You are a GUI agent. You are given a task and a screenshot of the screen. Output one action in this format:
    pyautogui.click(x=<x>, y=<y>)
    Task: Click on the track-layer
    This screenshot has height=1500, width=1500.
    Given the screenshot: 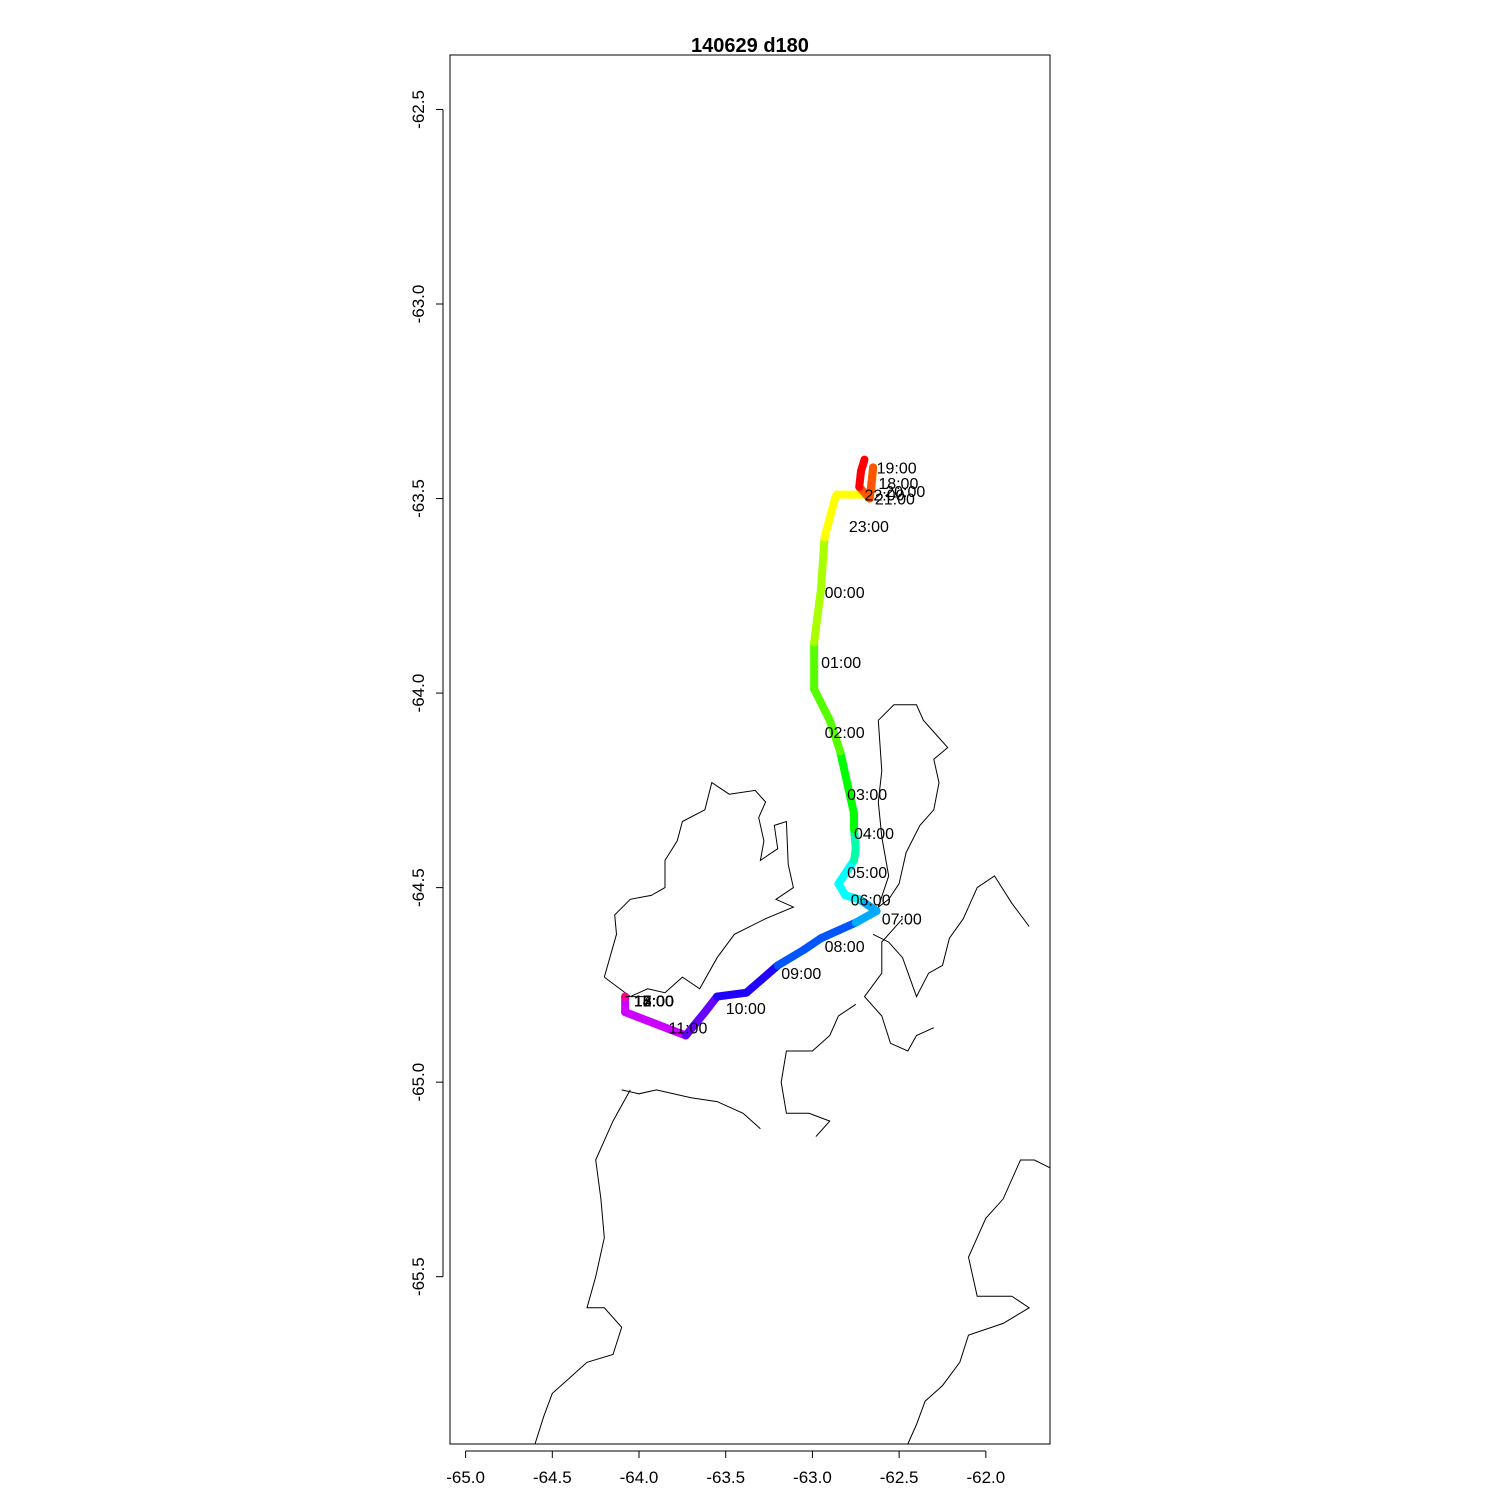 What is the action you would take?
    pyautogui.click(x=751, y=747)
    